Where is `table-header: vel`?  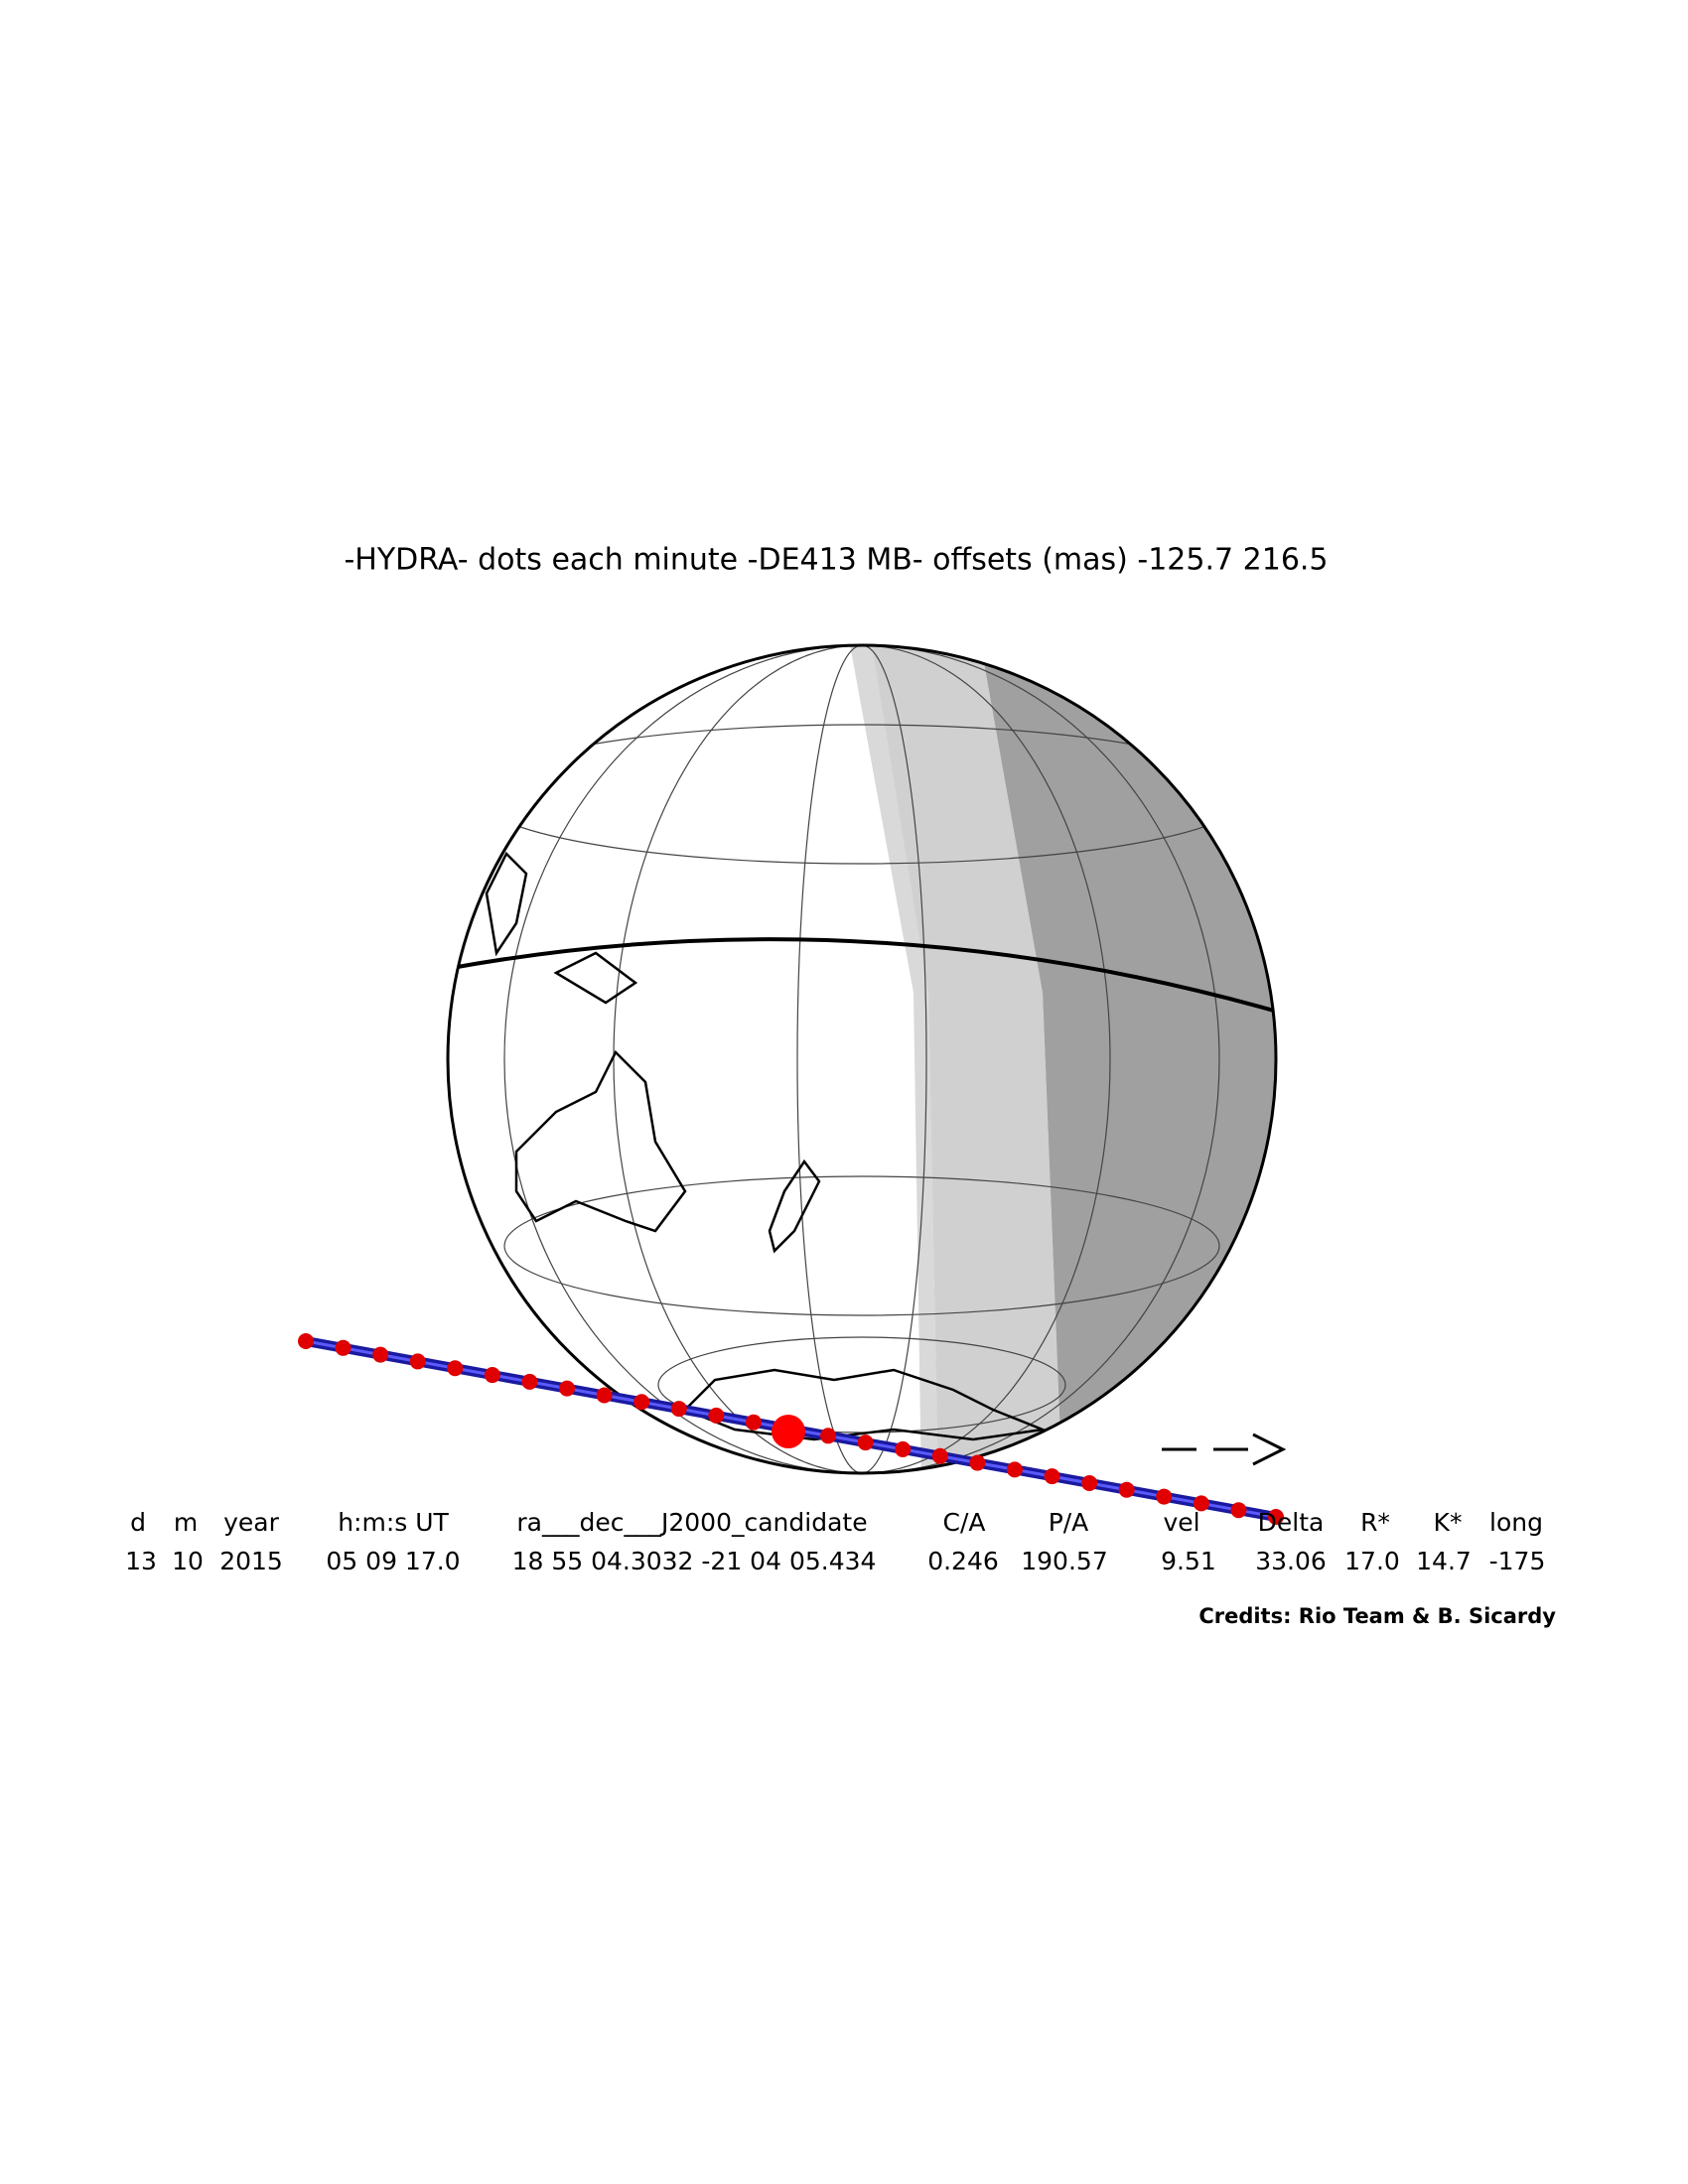
table-header: vel is located at coordinates (1181, 1522).